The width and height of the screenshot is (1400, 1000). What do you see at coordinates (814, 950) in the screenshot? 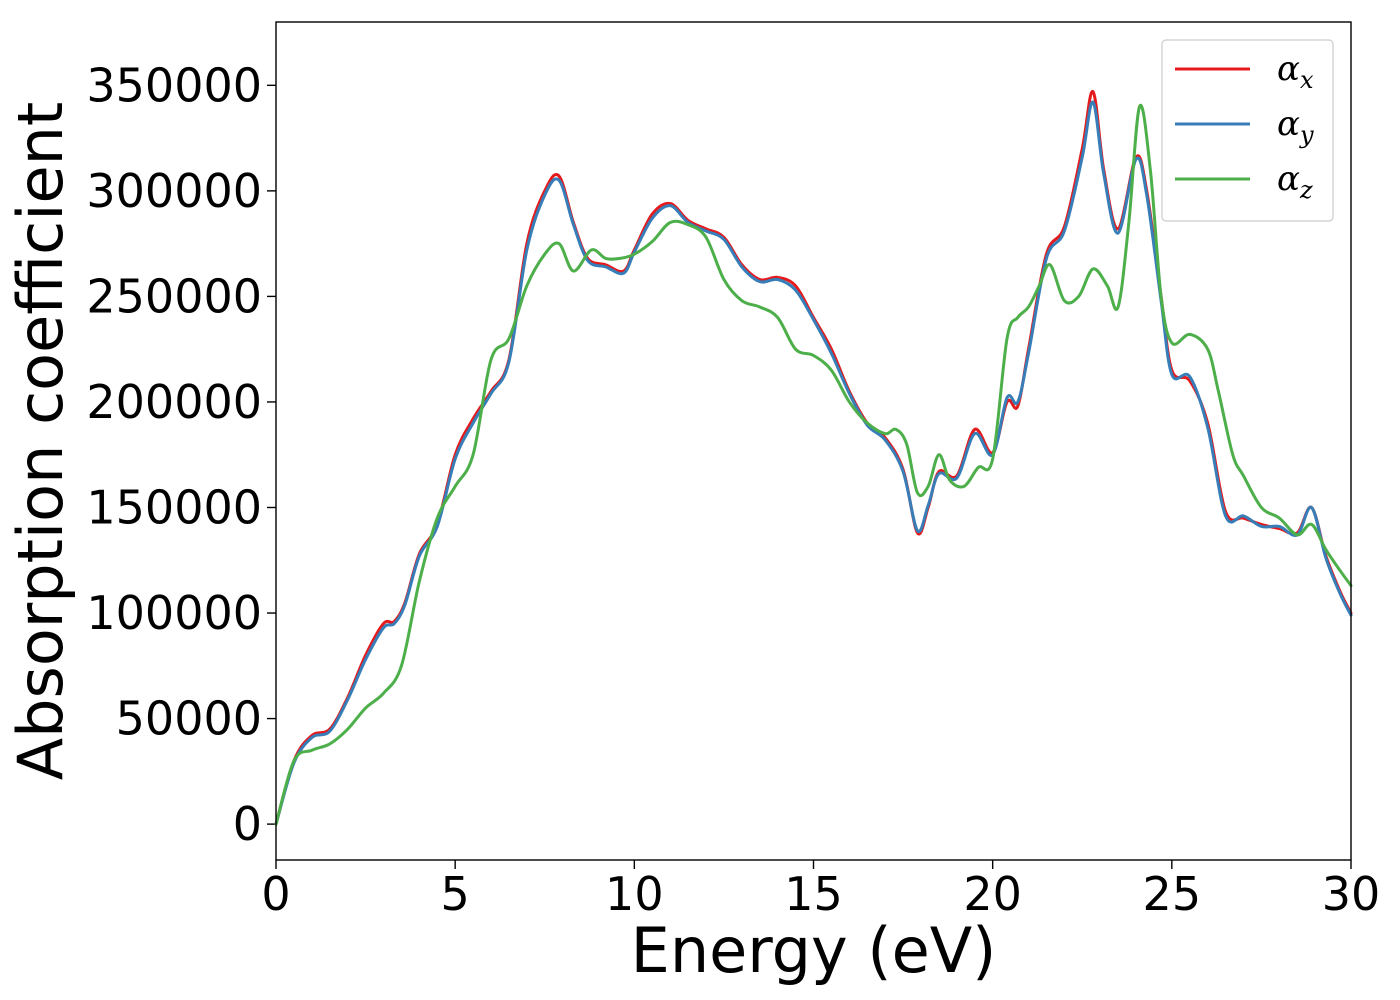
I see `x-axis-title: Energy (eV)` at bounding box center [814, 950].